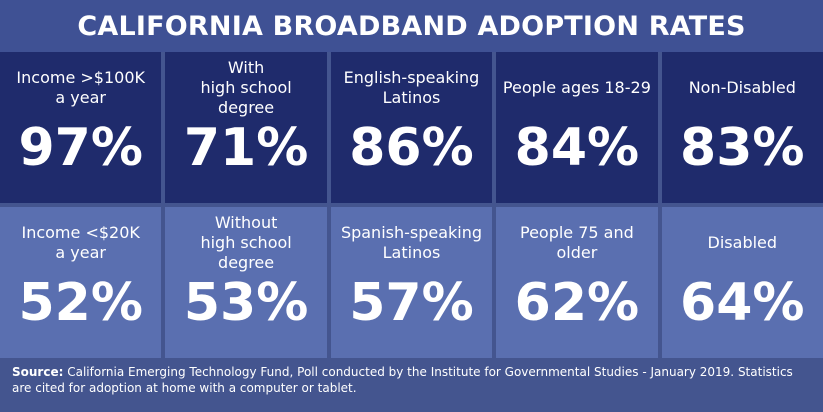 The width and height of the screenshot is (823, 412). What do you see at coordinates (577, 303) in the screenshot?
I see `stat-value: 62%` at bounding box center [577, 303].